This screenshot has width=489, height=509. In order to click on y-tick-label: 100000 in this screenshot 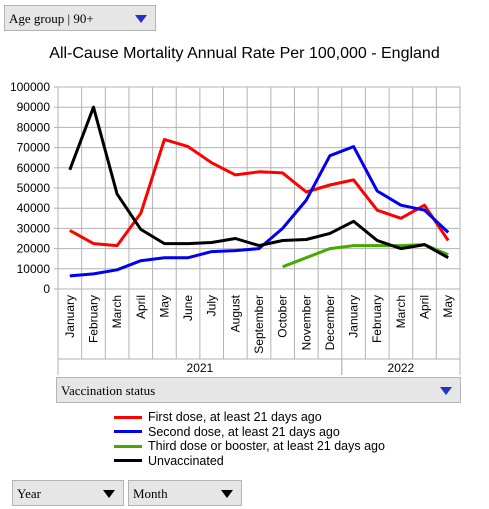, I will do `click(30, 87)`.